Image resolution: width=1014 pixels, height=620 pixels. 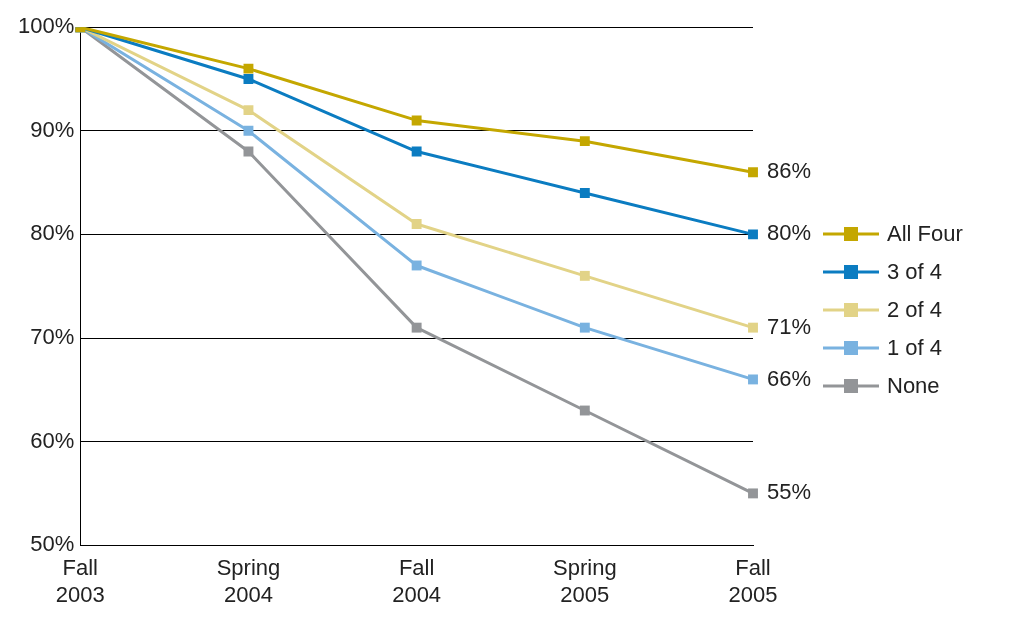 What do you see at coordinates (789, 326) in the screenshot?
I see `data-label: 71%` at bounding box center [789, 326].